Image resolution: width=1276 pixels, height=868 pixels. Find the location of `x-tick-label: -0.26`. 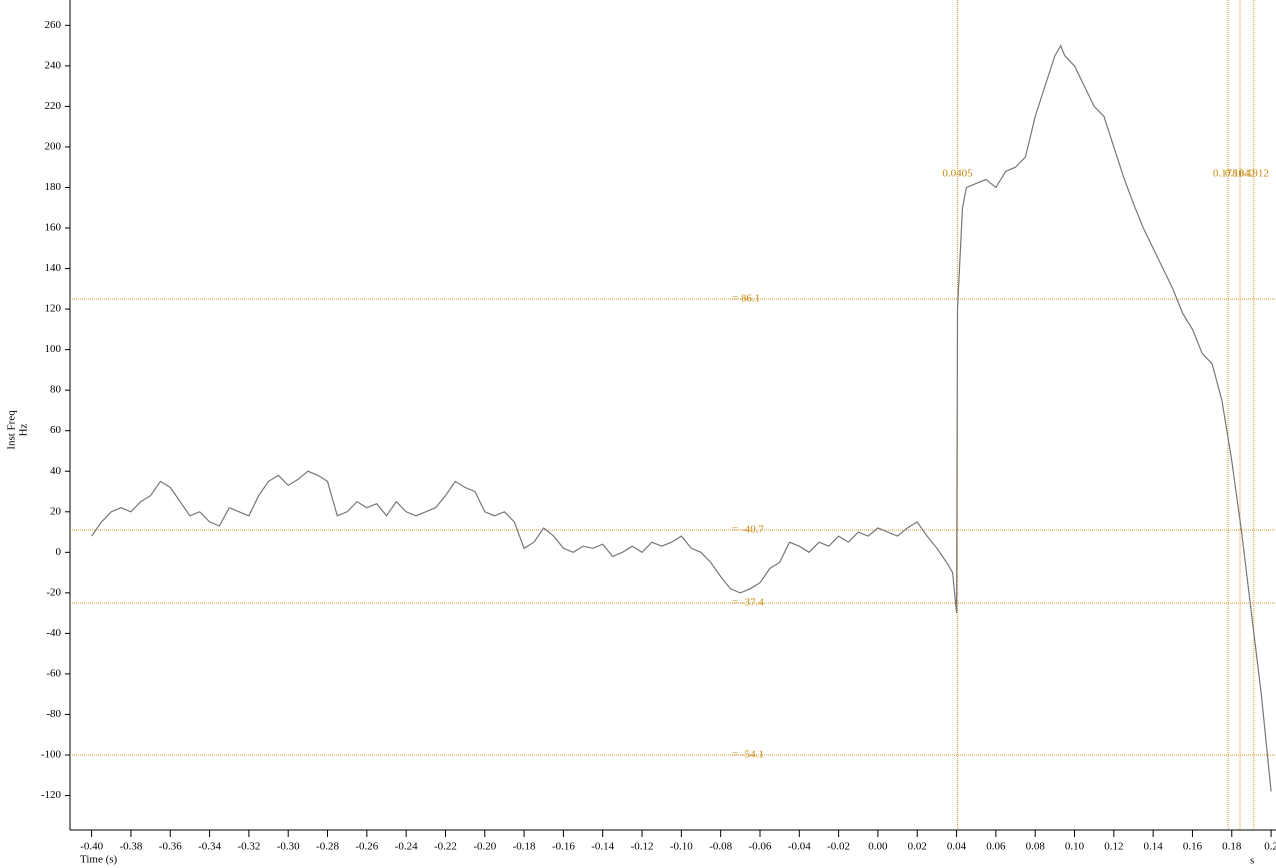

x-tick-label: -0.26 is located at coordinates (366, 847).